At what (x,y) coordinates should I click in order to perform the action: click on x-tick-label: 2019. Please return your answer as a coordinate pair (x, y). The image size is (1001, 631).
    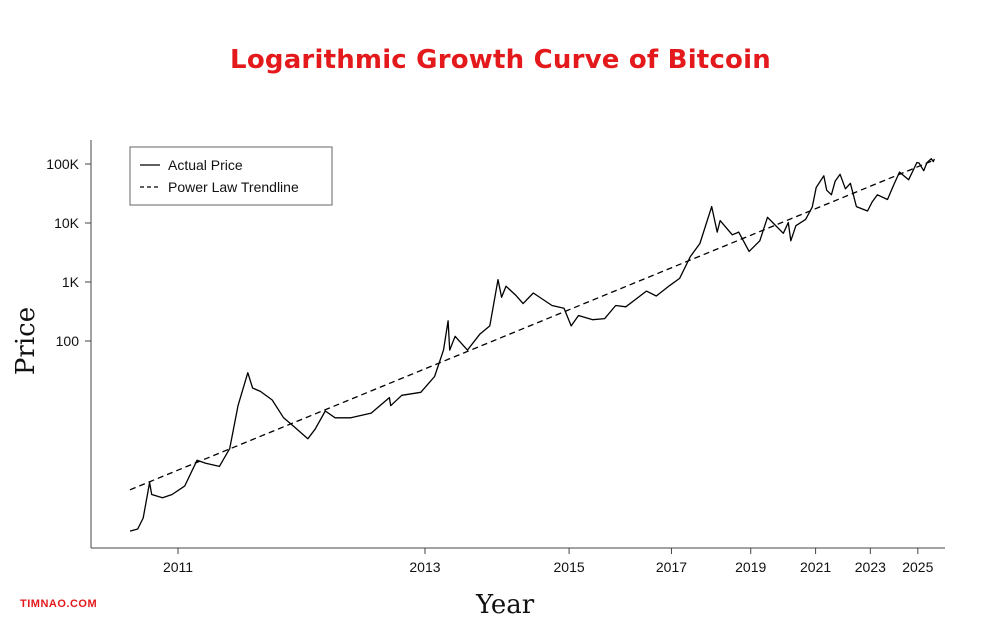
    Looking at the image, I should click on (750, 567).